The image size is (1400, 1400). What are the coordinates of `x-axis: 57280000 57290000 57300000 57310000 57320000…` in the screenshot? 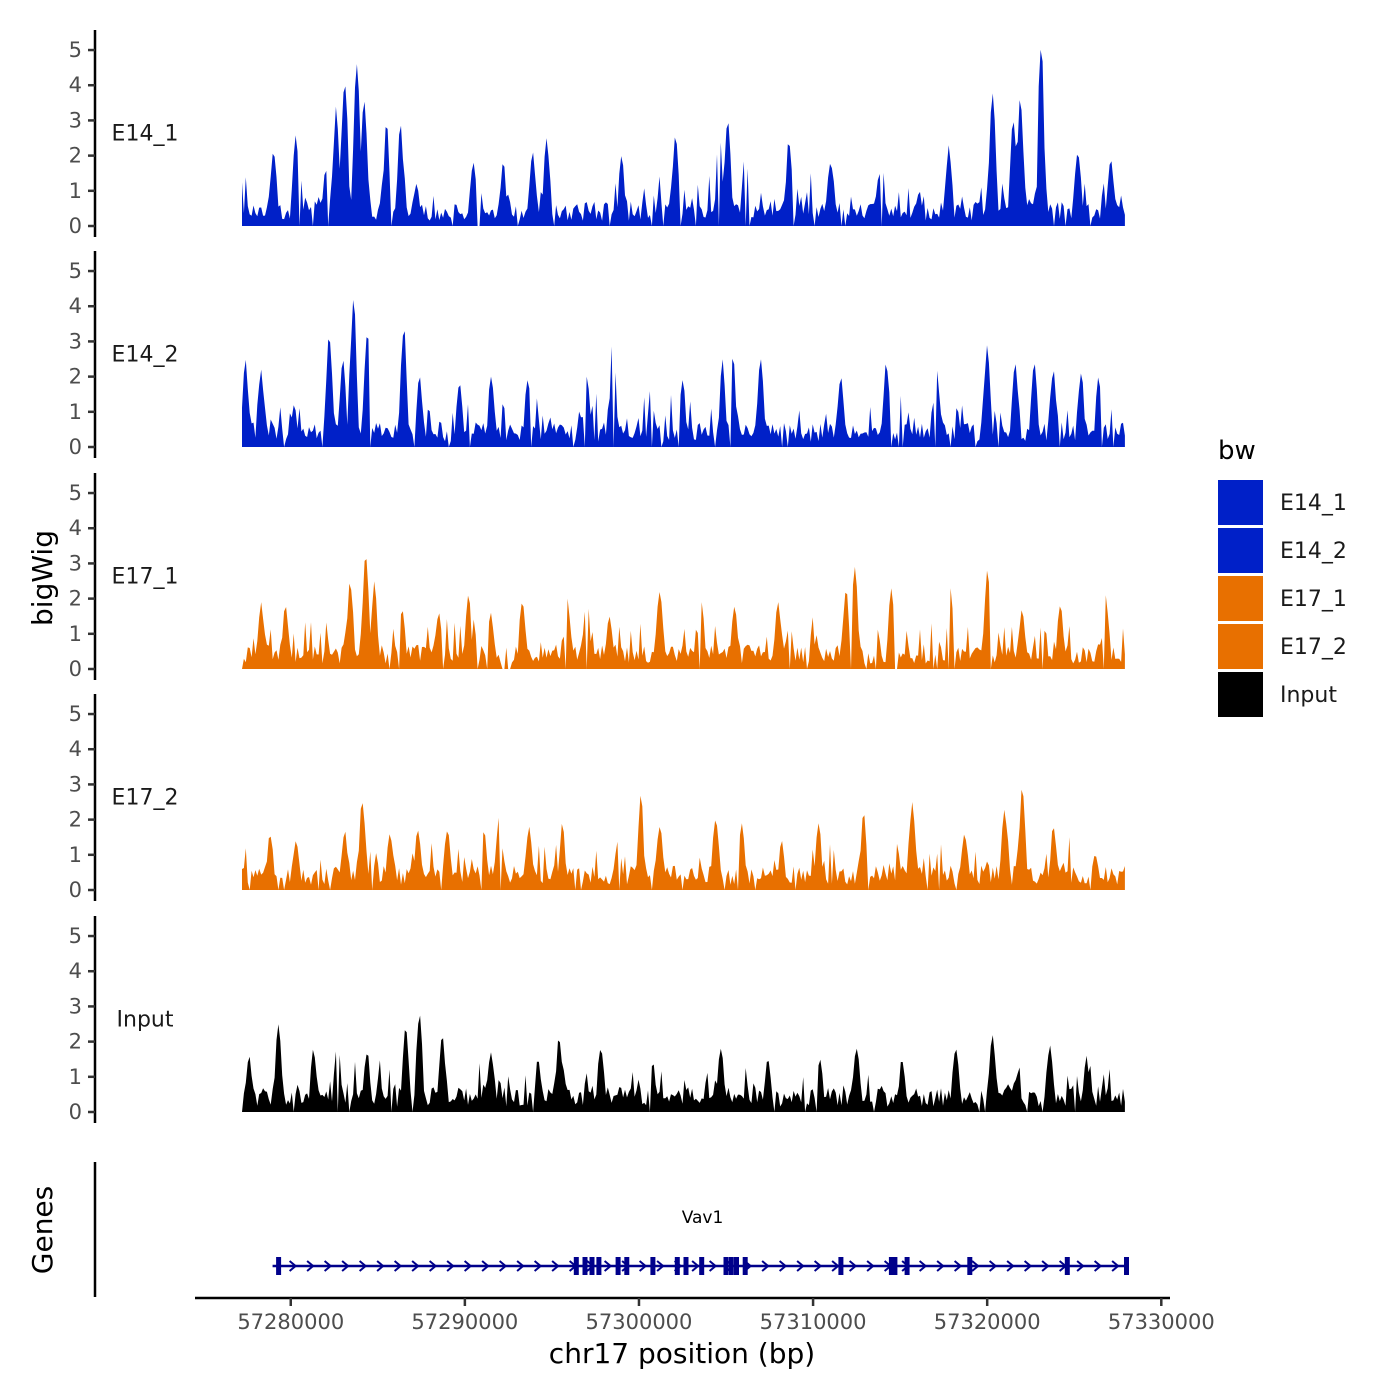 It's located at (705, 1315).